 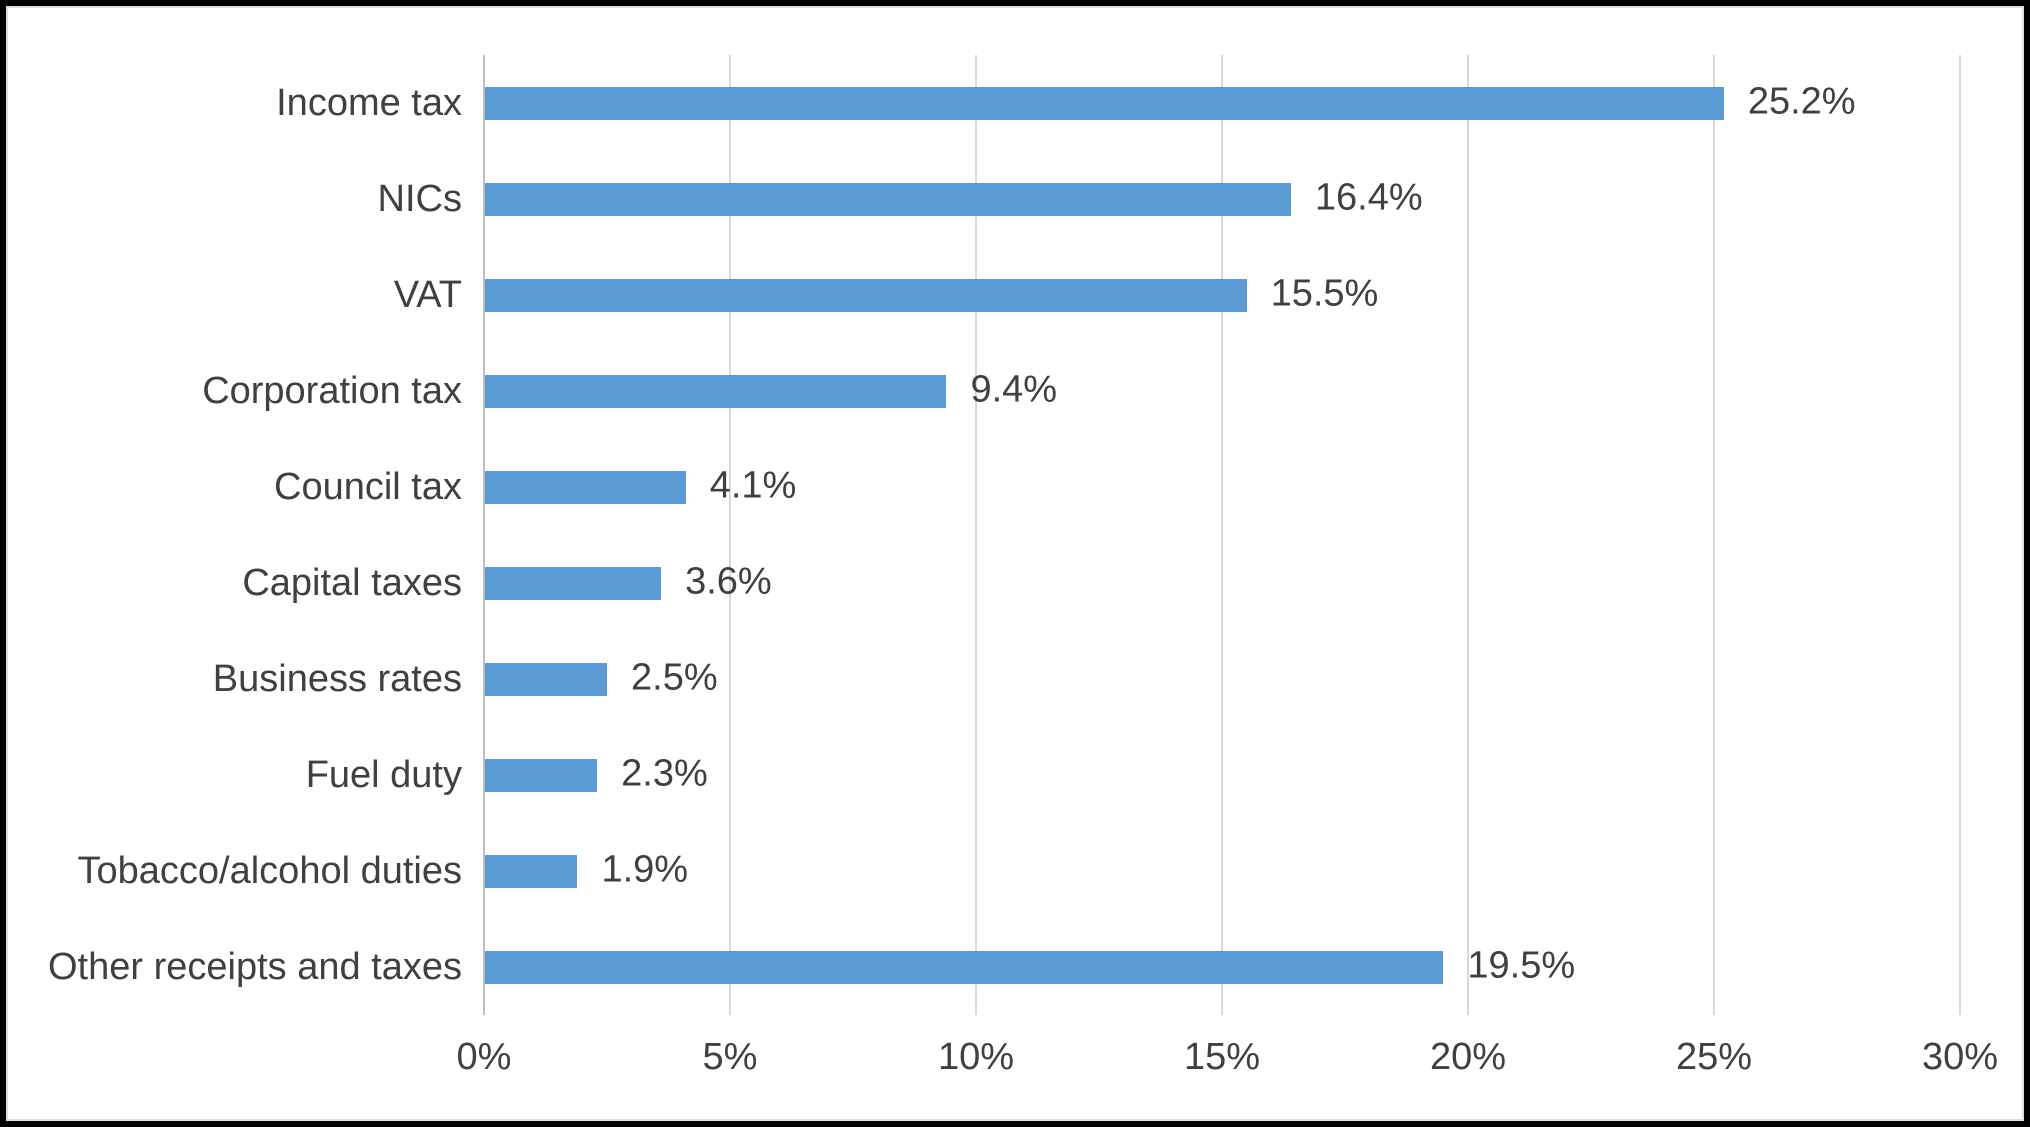 I want to click on category-label: Business rates, so click(x=337, y=678).